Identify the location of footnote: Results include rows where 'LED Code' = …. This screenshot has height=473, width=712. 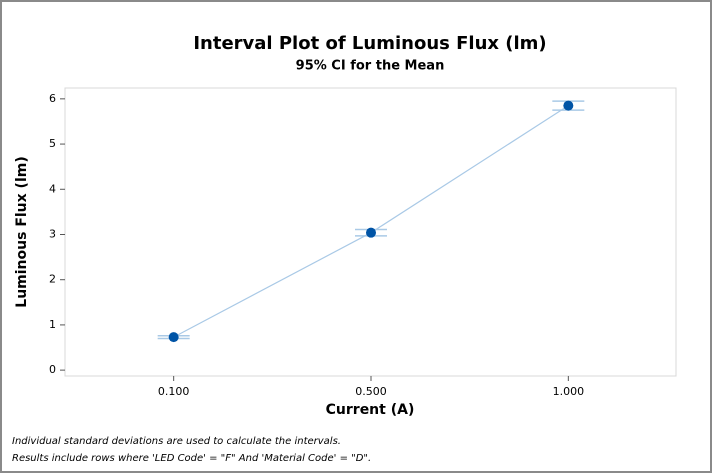
(191, 458).